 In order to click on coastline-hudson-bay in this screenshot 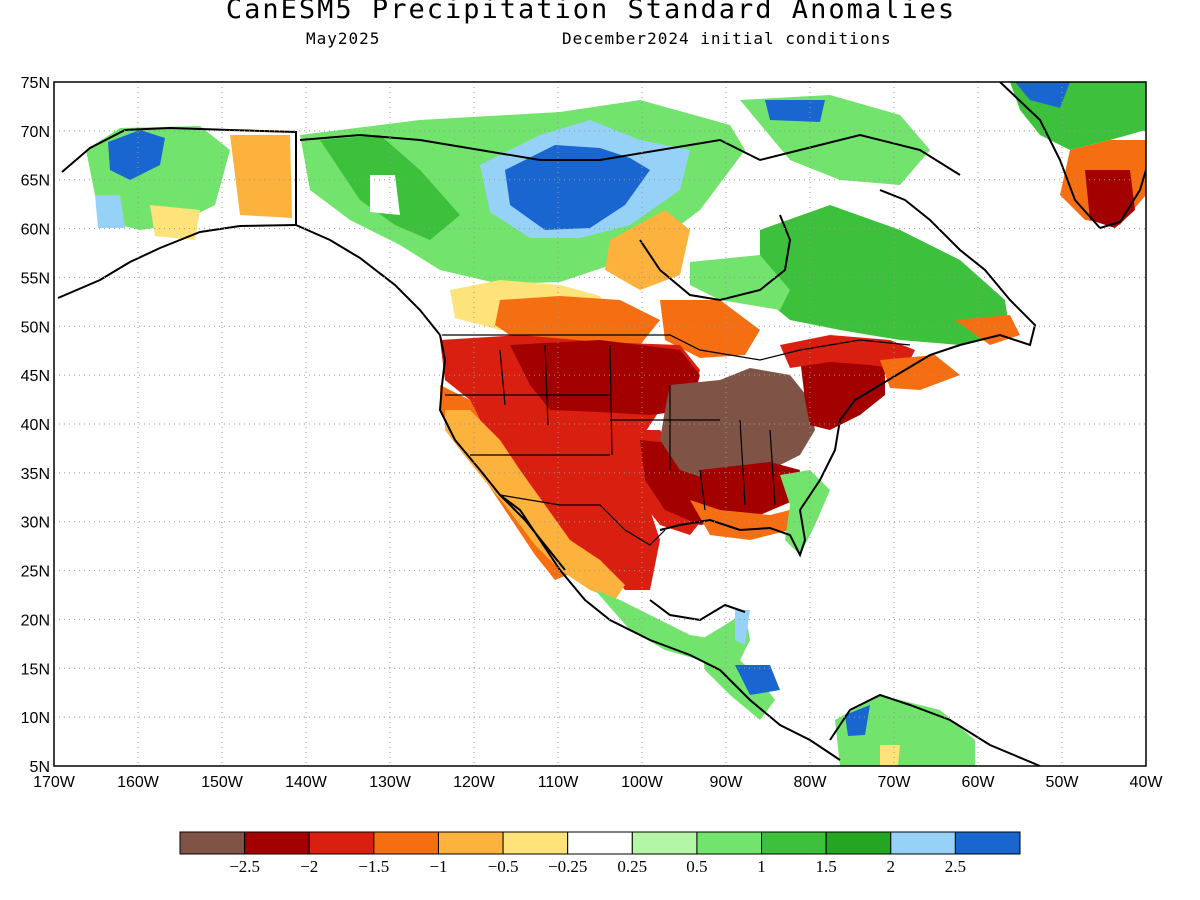, I will do `click(715, 258)`.